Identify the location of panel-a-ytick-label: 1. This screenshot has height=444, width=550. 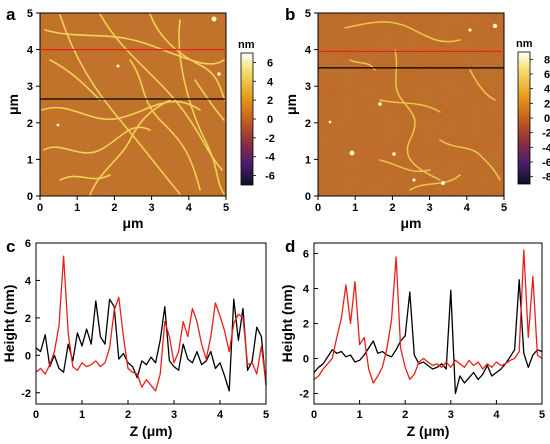
(30, 160).